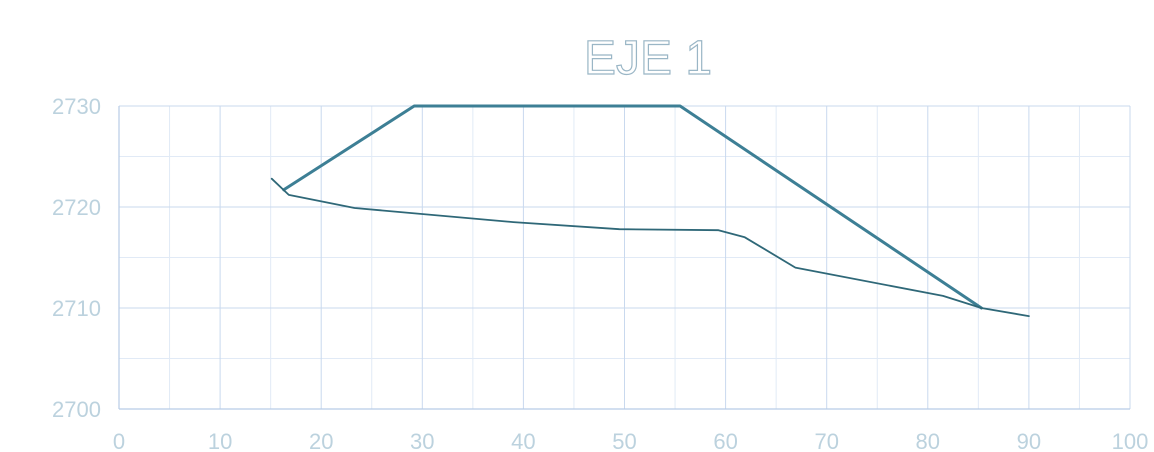 The height and width of the screenshot is (452, 1154). I want to click on y-tick-label: 2720, so click(76, 207).